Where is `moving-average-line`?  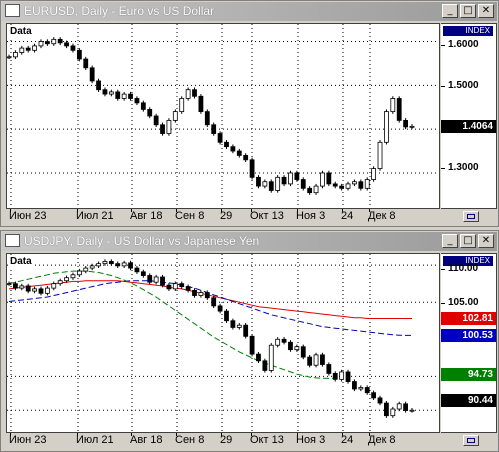 moving-average-line is located at coordinates (210, 300).